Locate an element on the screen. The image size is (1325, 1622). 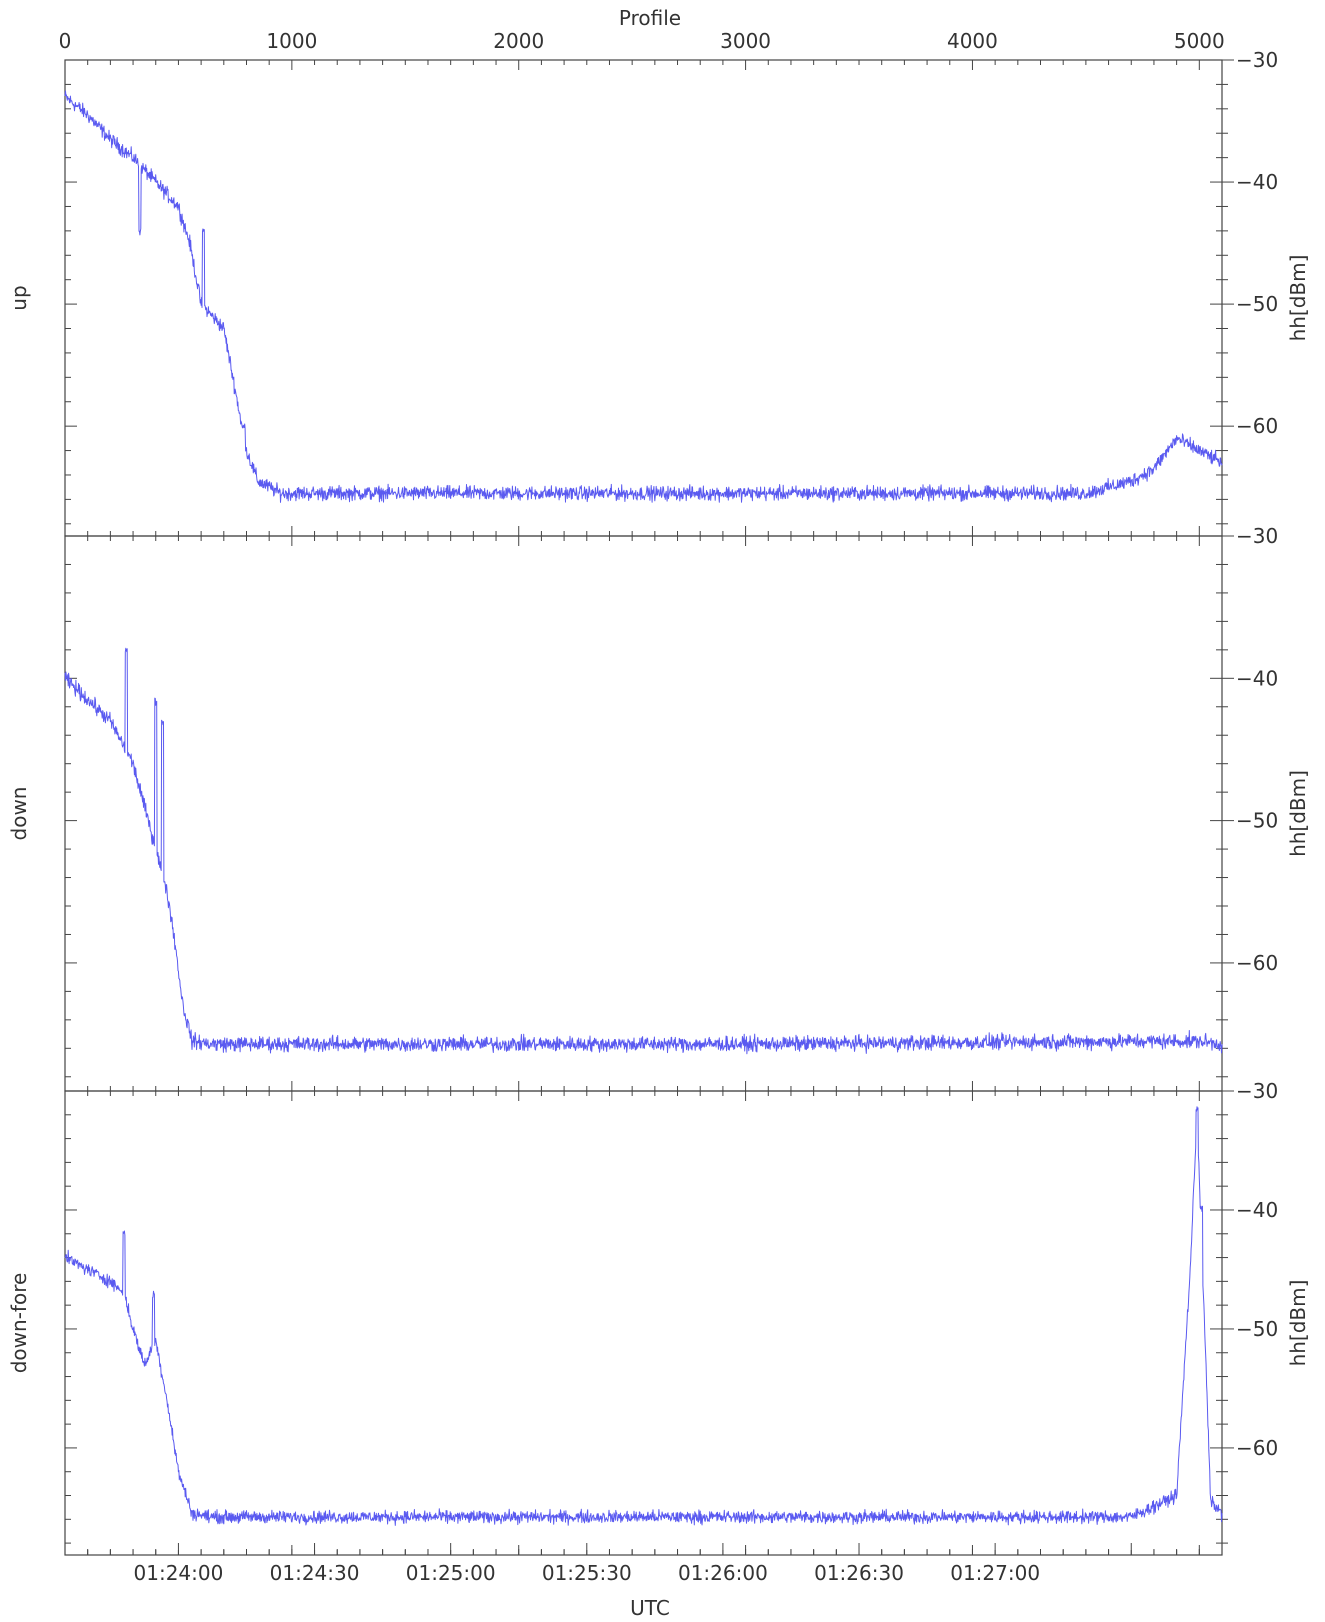
bottom-axis-title: UTC is located at coordinates (650, 1608).